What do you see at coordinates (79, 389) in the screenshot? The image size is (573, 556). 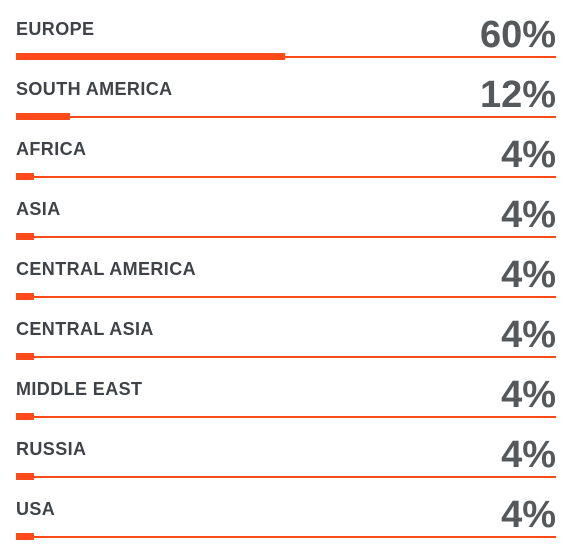 I see `category-label: MIDDLE EAST` at bounding box center [79, 389].